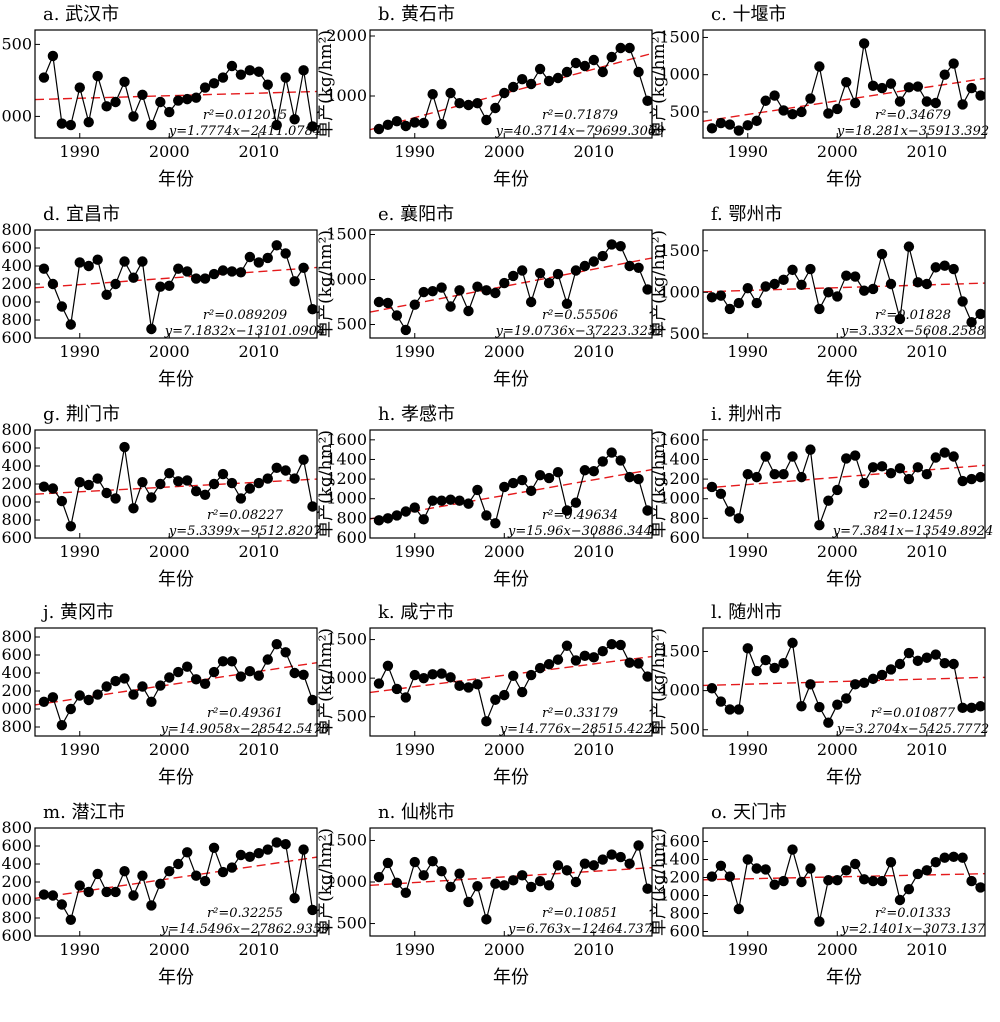 This screenshot has width=1000, height=1022. Describe the element at coordinates (245, 515) in the screenshot. I see `r2-annotation: r²=0.08227` at that location.